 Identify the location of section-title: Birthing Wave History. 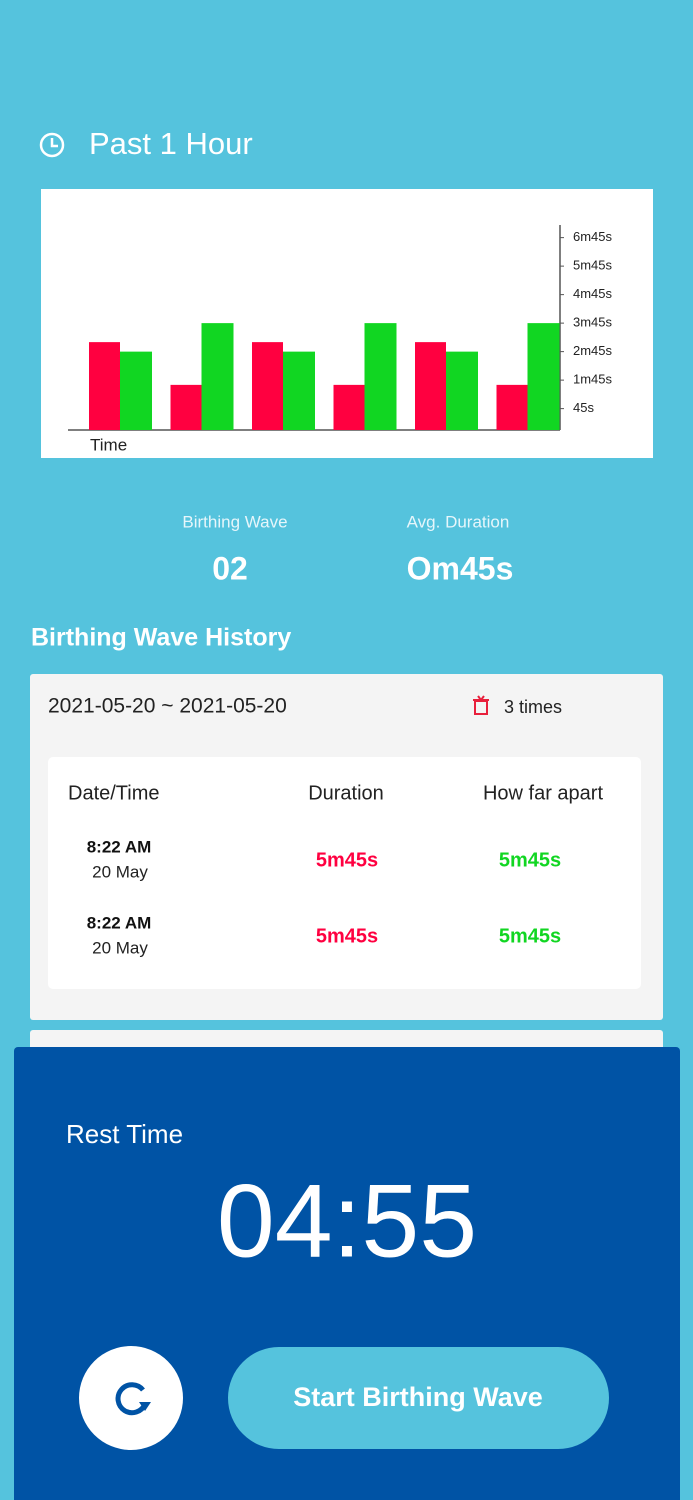
(161, 638).